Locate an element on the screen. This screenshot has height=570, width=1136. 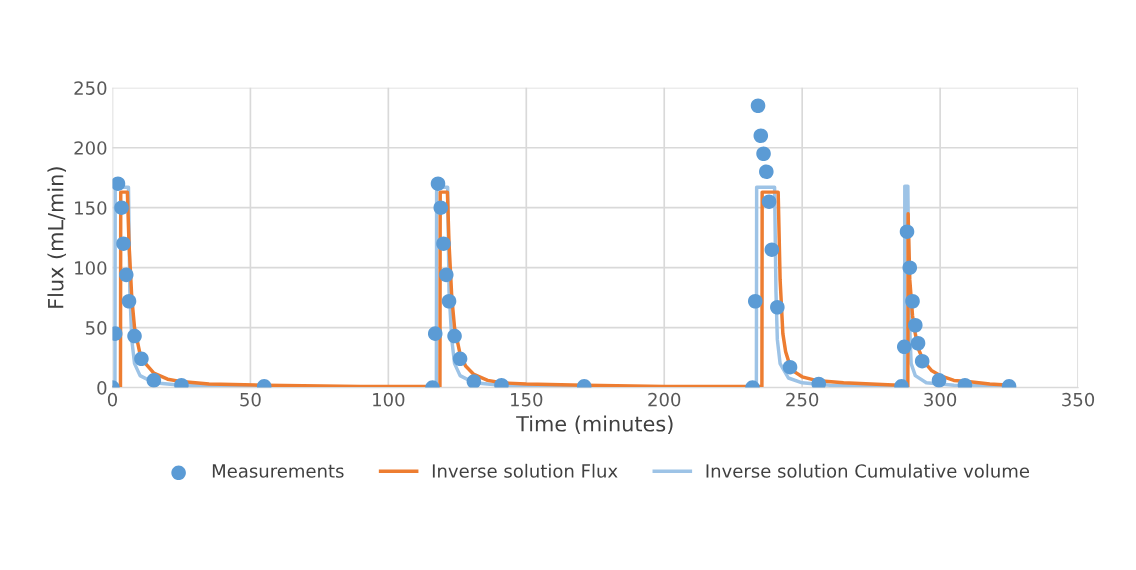
x-tick-label: 50 is located at coordinates (250, 399).